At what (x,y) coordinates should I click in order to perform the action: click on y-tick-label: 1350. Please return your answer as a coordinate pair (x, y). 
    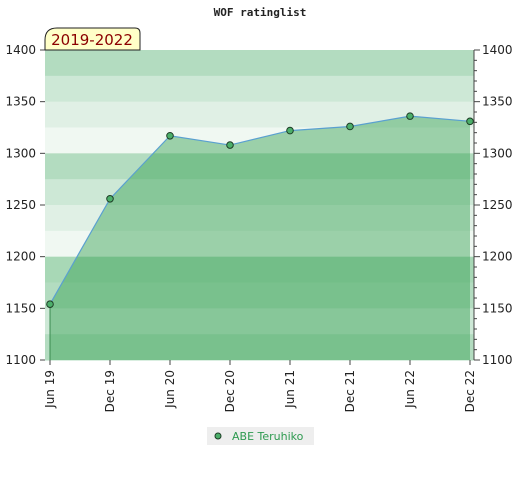
    Looking at the image, I should click on (20, 102).